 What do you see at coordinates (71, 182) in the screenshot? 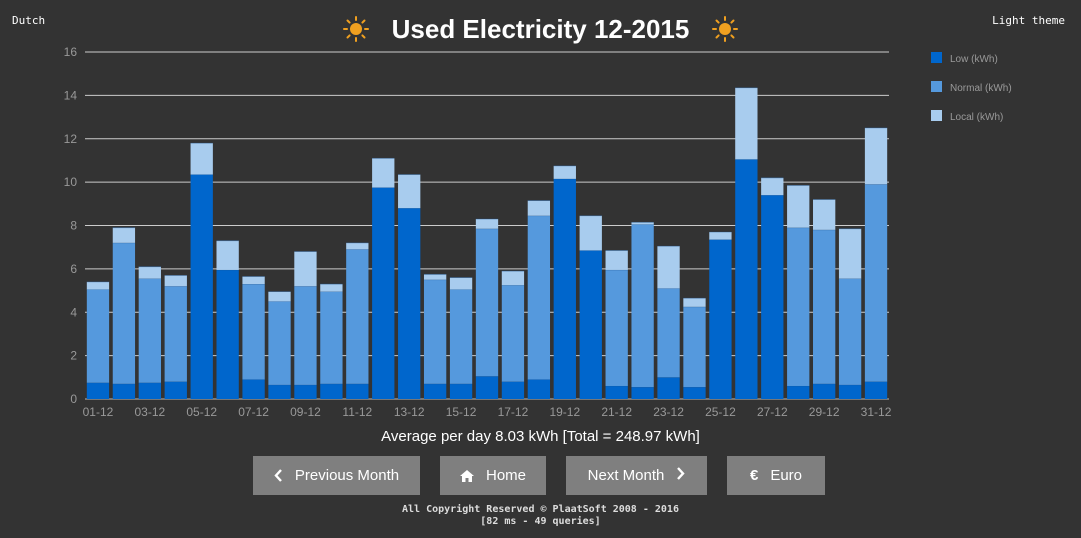
I see `y-tick-label: 10` at bounding box center [71, 182].